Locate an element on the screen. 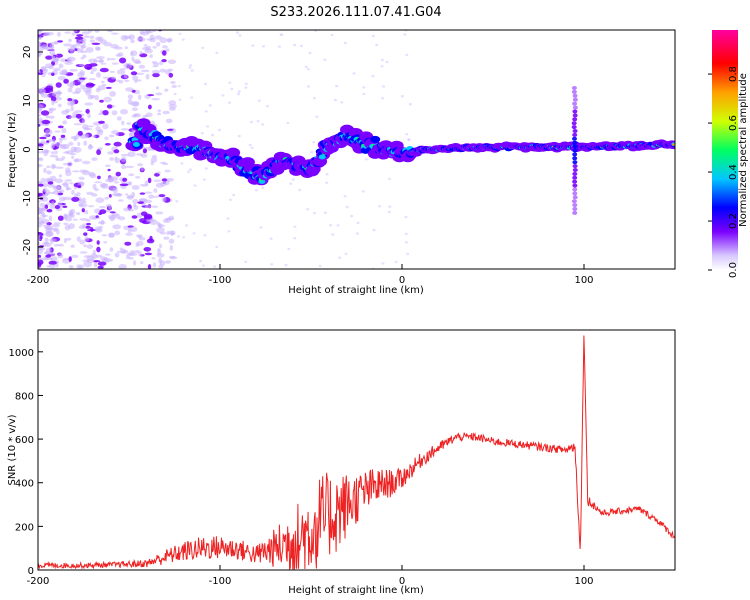 The width and height of the screenshot is (750, 600). y-tick-label: 0 is located at coordinates (27, 149).